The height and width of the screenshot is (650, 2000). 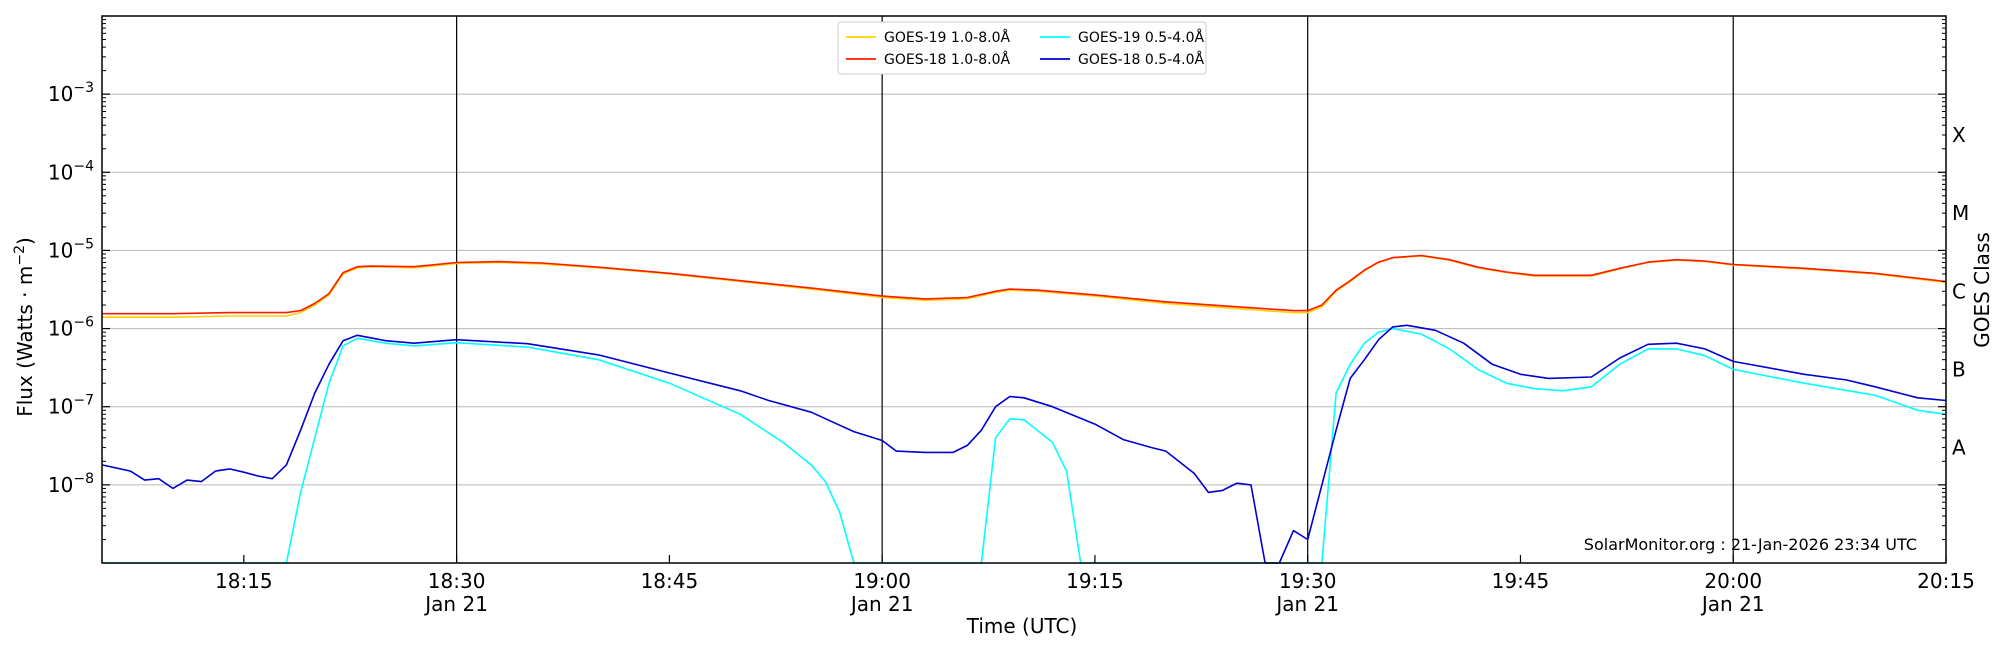 I want to click on goes-class-x: X, so click(x=1959, y=135).